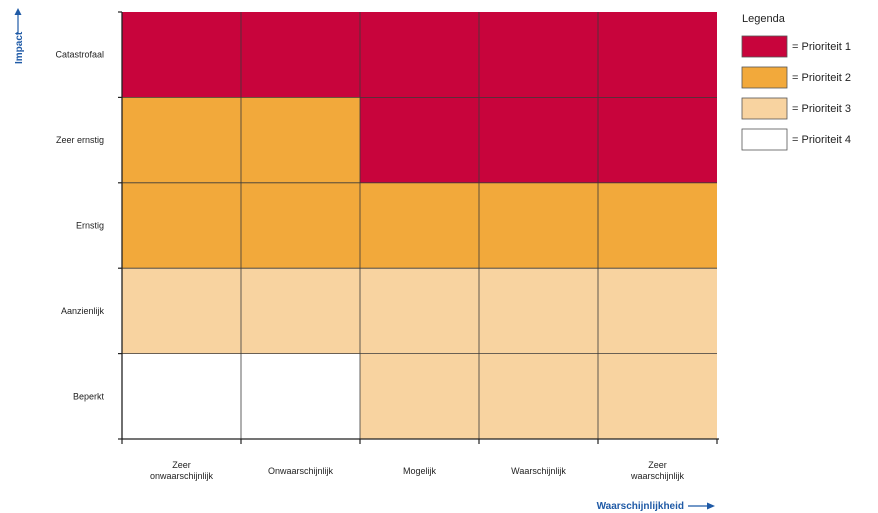 Image resolution: width=878 pixels, height=513 pixels. Describe the element at coordinates (657, 311) in the screenshot. I see `matrix-cell-r4-c5` at that location.